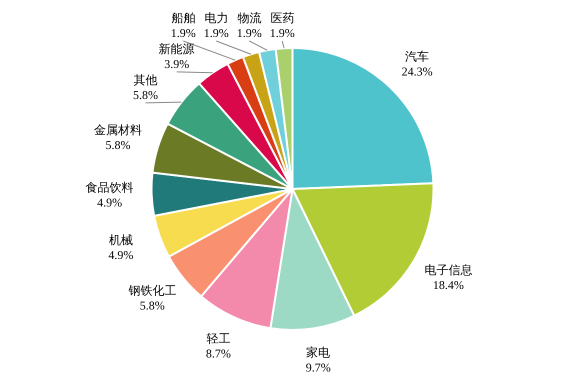  Describe the element at coordinates (218, 338) in the screenshot. I see `slice-label: 轻工` at that location.